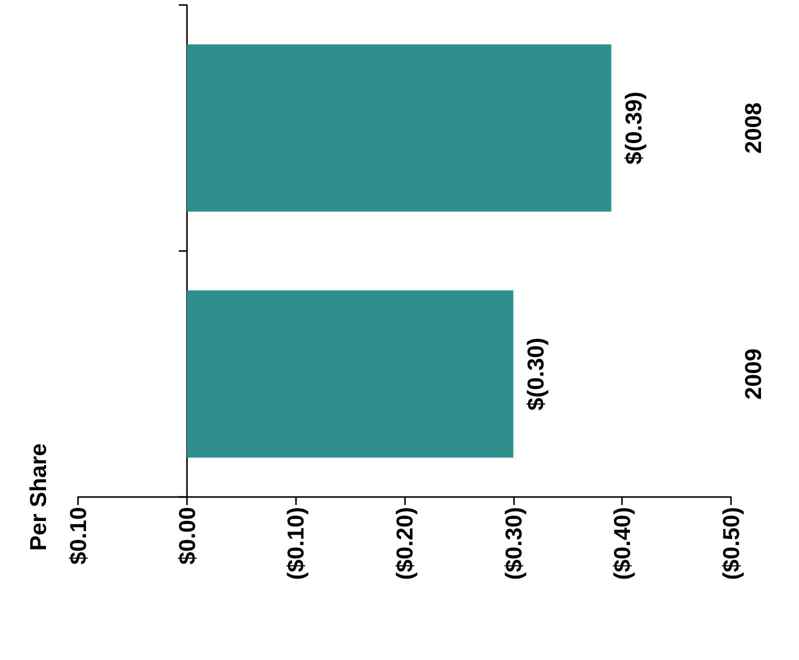  What do you see at coordinates (535, 374) in the screenshot?
I see `data-label: $(0.30)` at bounding box center [535, 374].